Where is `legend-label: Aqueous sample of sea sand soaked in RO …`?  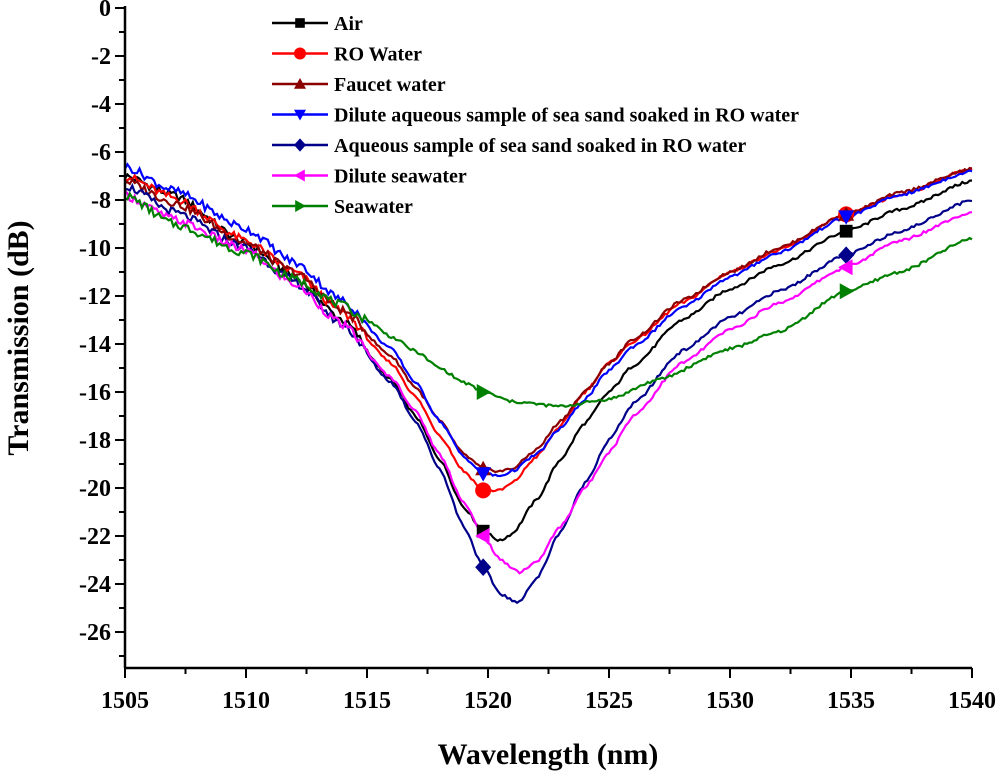 legend-label: Aqueous sample of sea sand soaked in RO … is located at coordinates (540, 146).